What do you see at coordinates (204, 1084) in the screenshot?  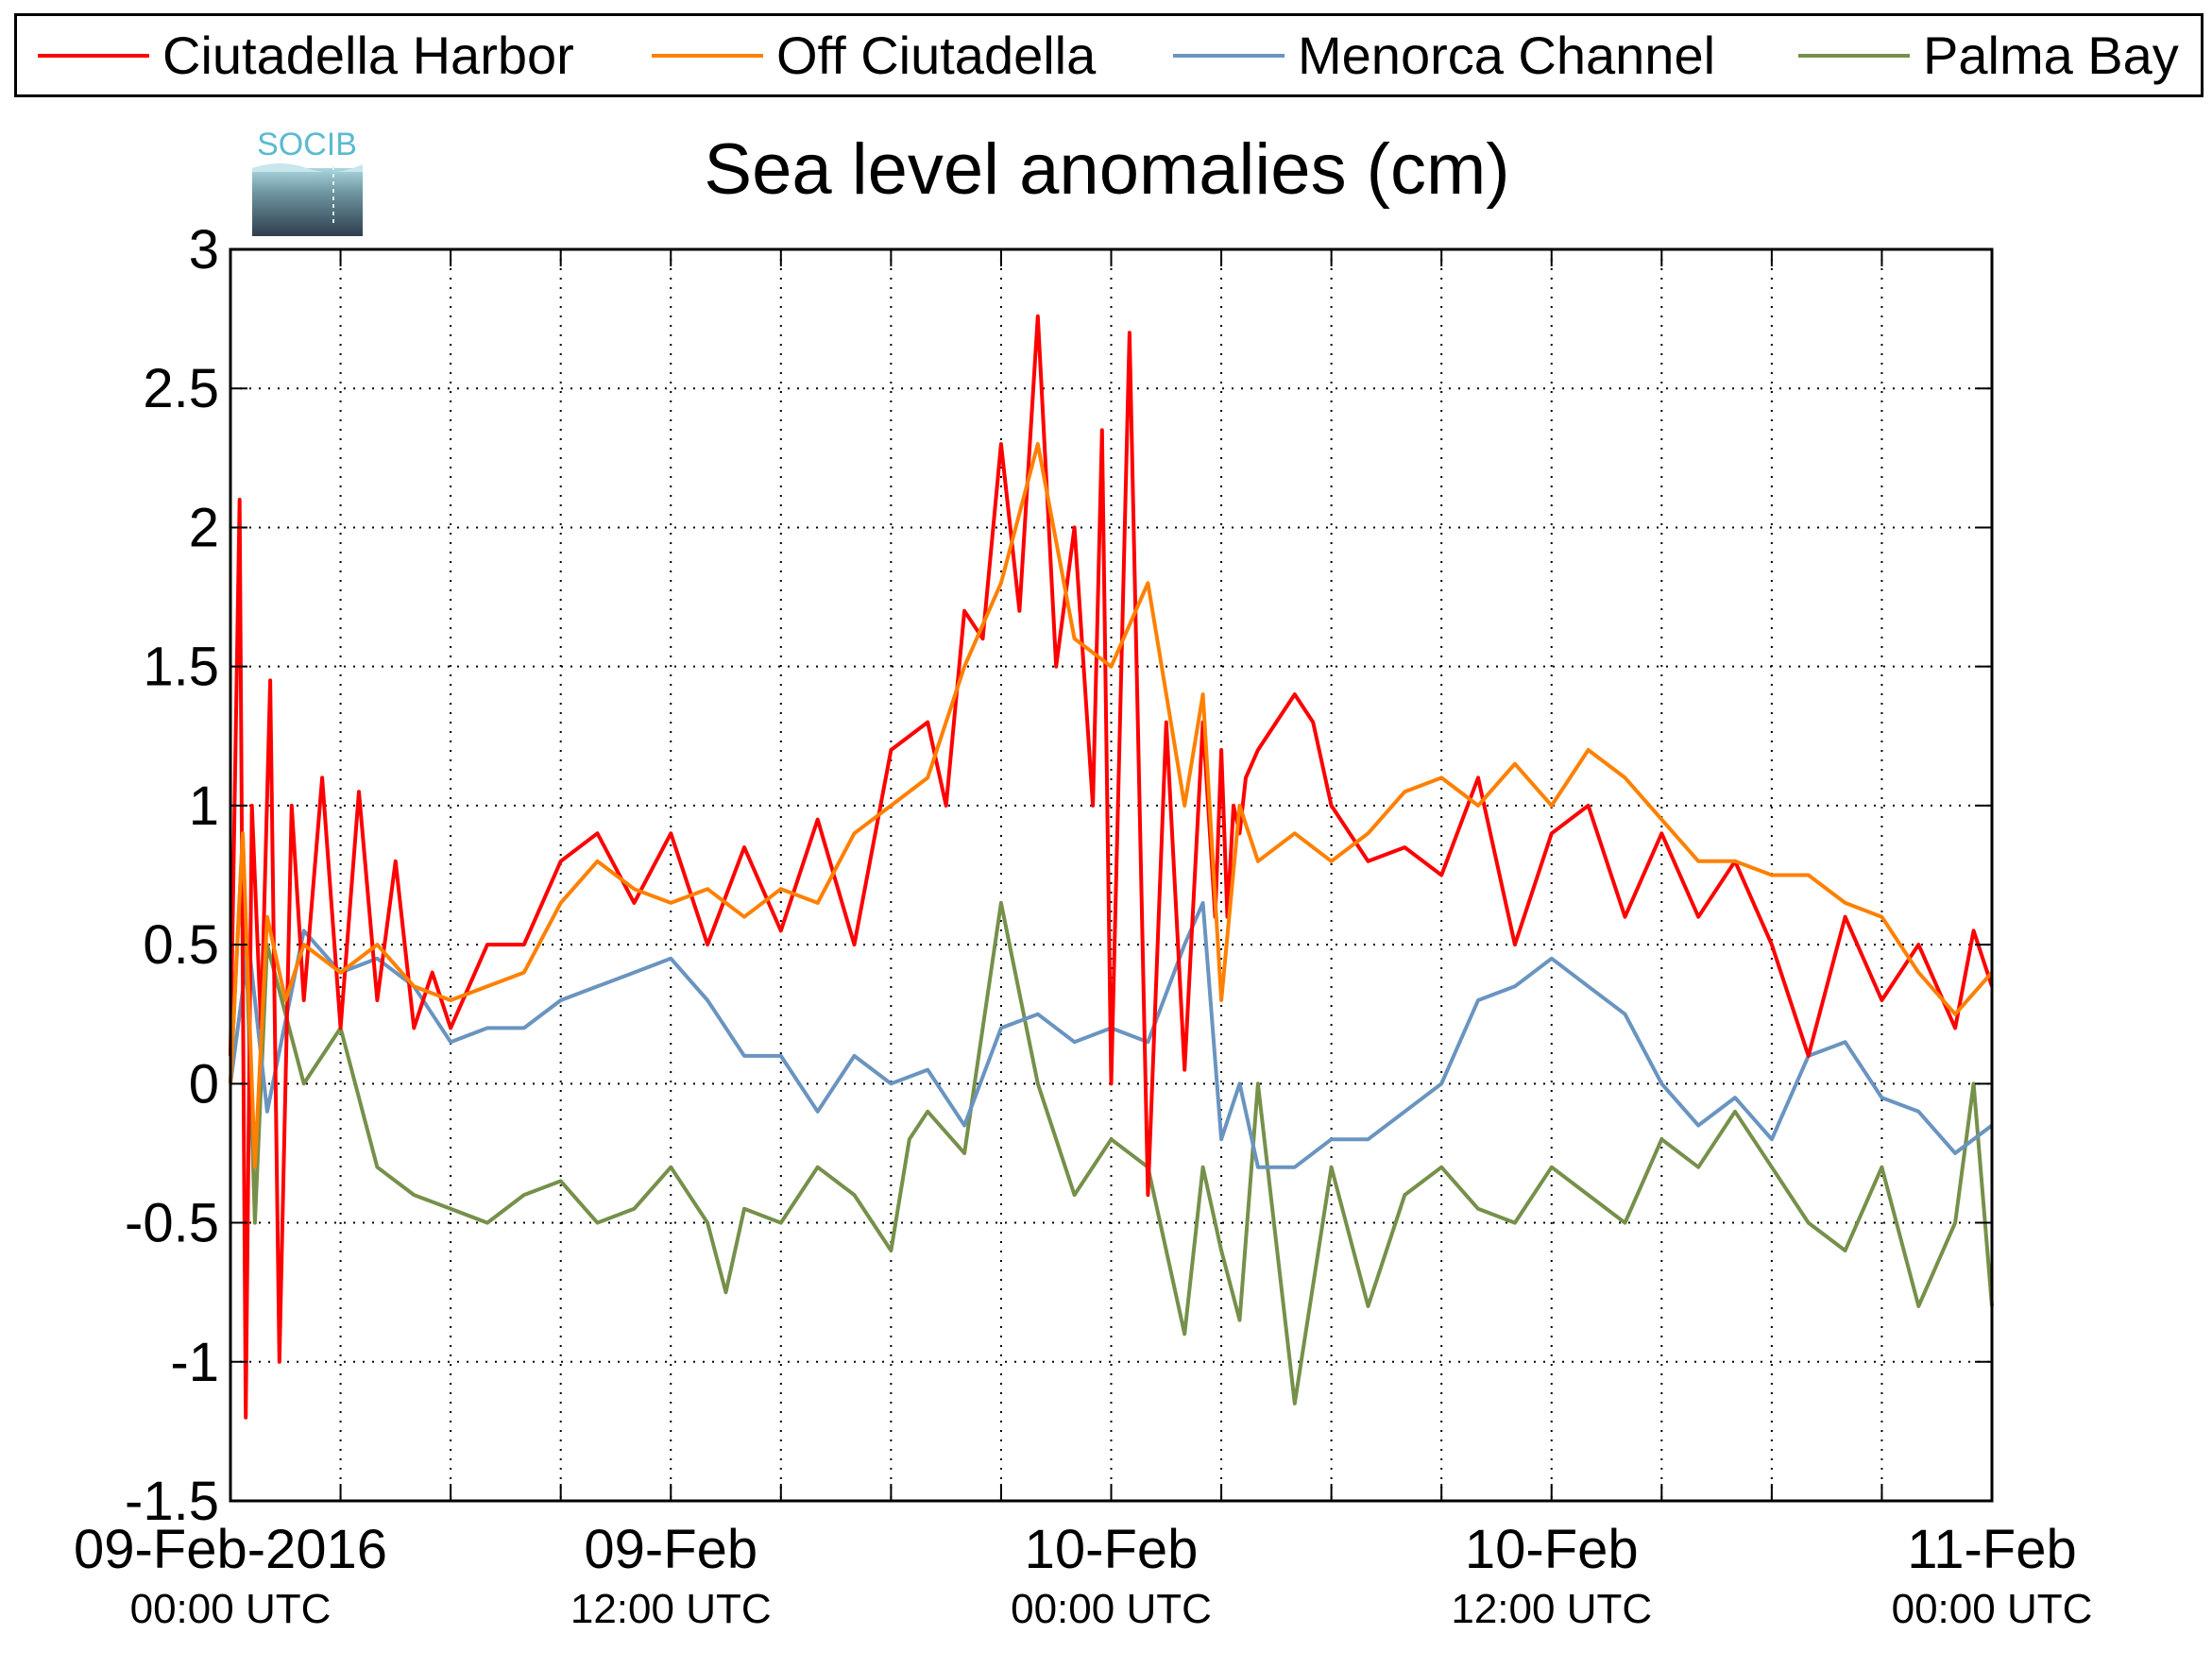 I see `y-tick-label: 0` at bounding box center [204, 1084].